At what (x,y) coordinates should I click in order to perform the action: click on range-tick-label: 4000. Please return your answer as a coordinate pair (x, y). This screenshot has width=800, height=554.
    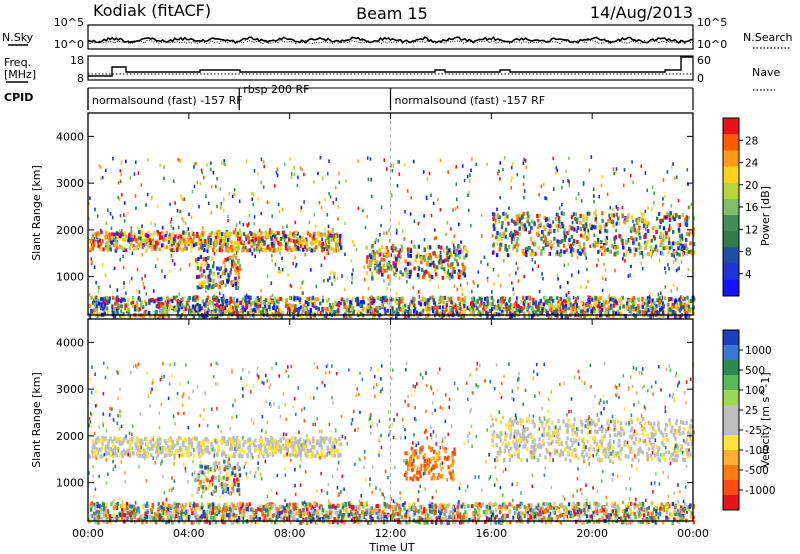
    Looking at the image, I should click on (70, 136).